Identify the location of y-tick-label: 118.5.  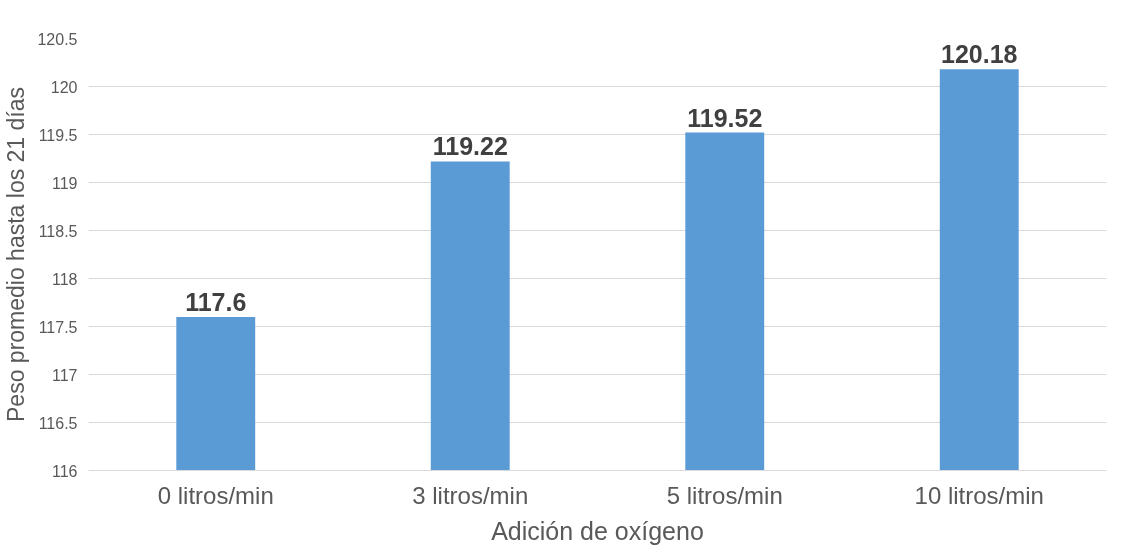
(58, 231).